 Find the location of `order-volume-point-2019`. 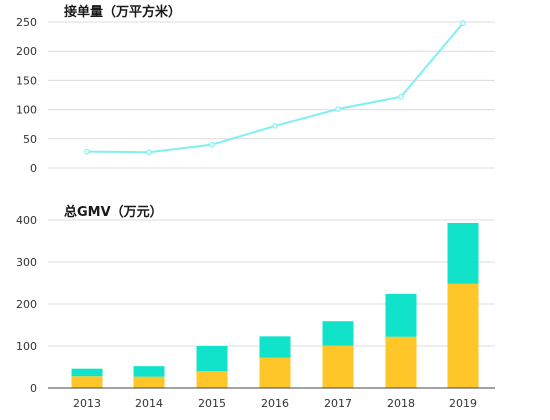

order-volume-point-2019 is located at coordinates (463, 23).